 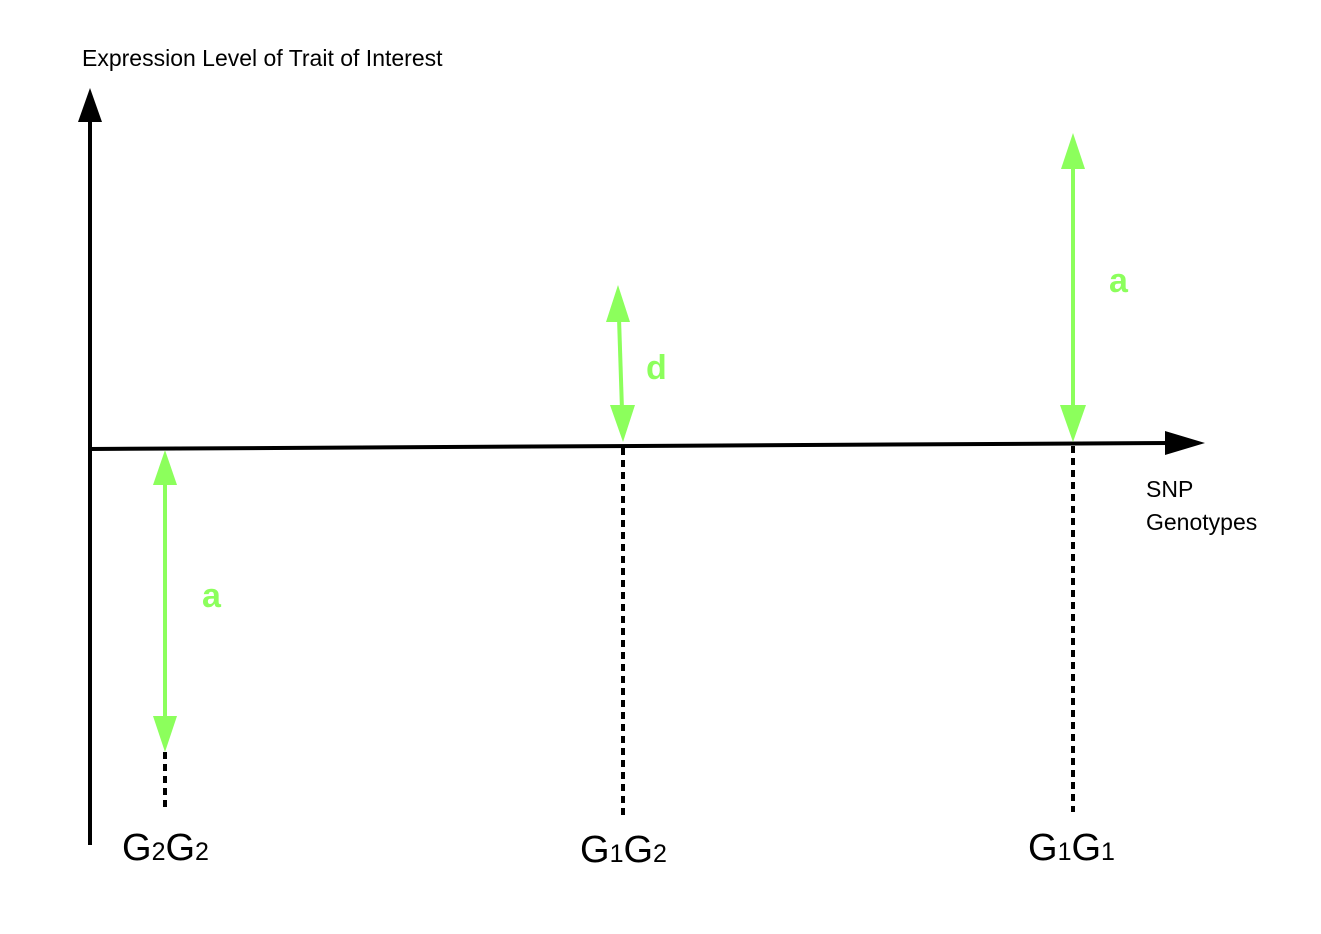 I want to click on genotype-label-g2g2: G2G2, so click(x=165, y=848).